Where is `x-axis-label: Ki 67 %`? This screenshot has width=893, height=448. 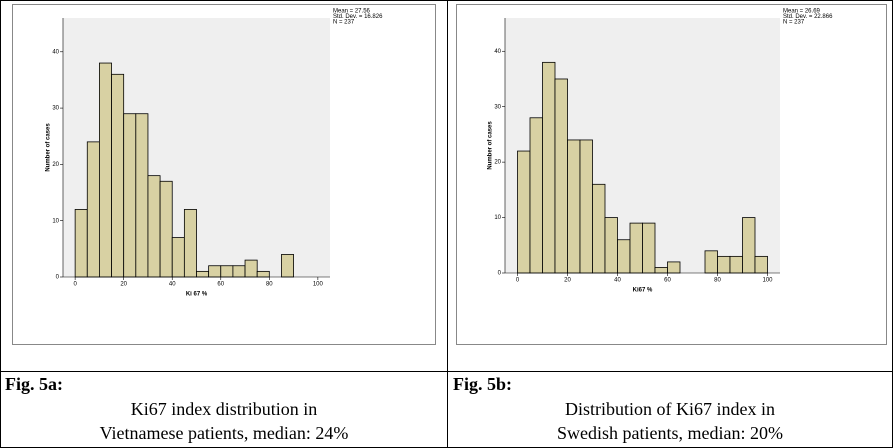 x-axis-label: Ki 67 % is located at coordinates (197, 295).